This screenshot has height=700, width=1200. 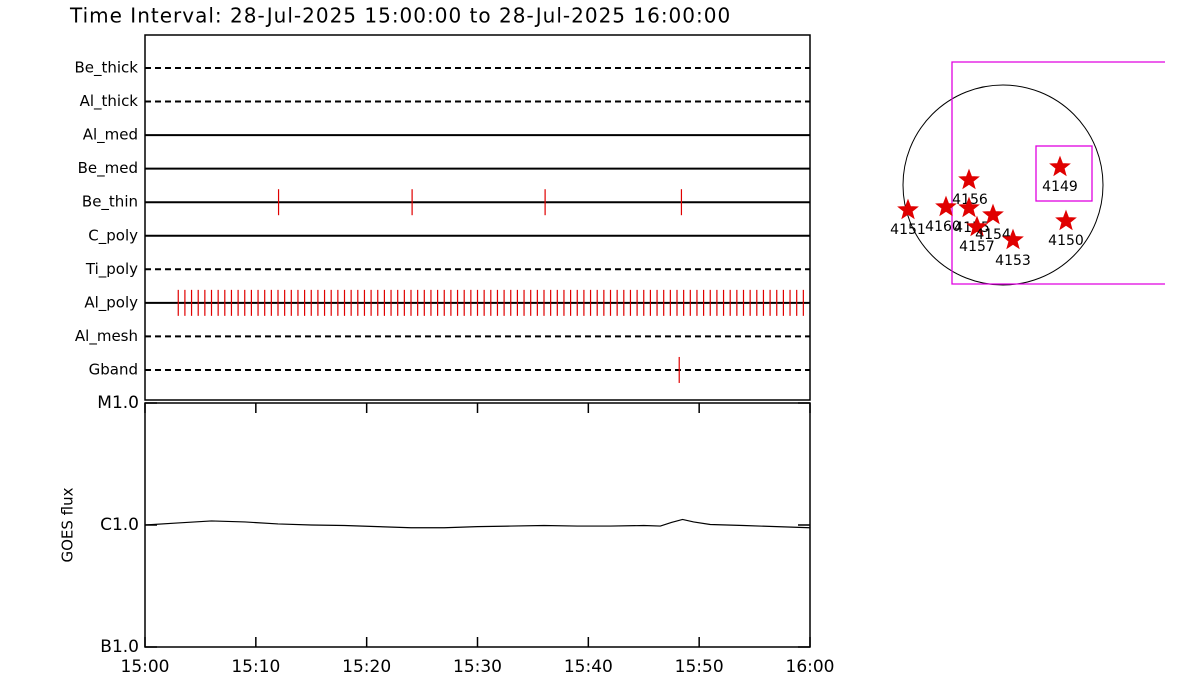 I want to click on row-label: Al_thick, so click(x=109, y=101).